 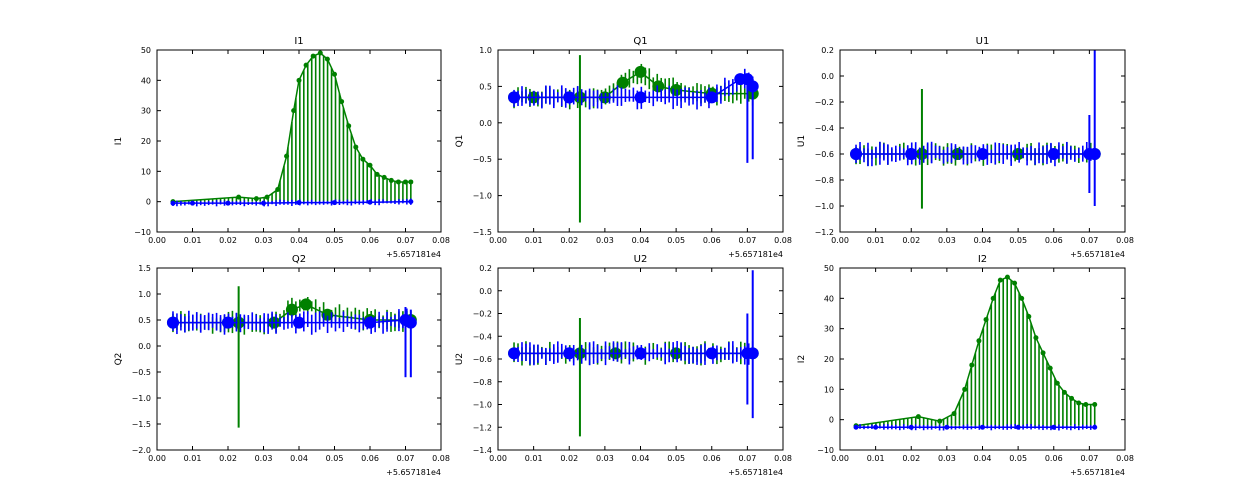 What do you see at coordinates (148, 202) in the screenshot?
I see `y-tick-label: 0` at bounding box center [148, 202].